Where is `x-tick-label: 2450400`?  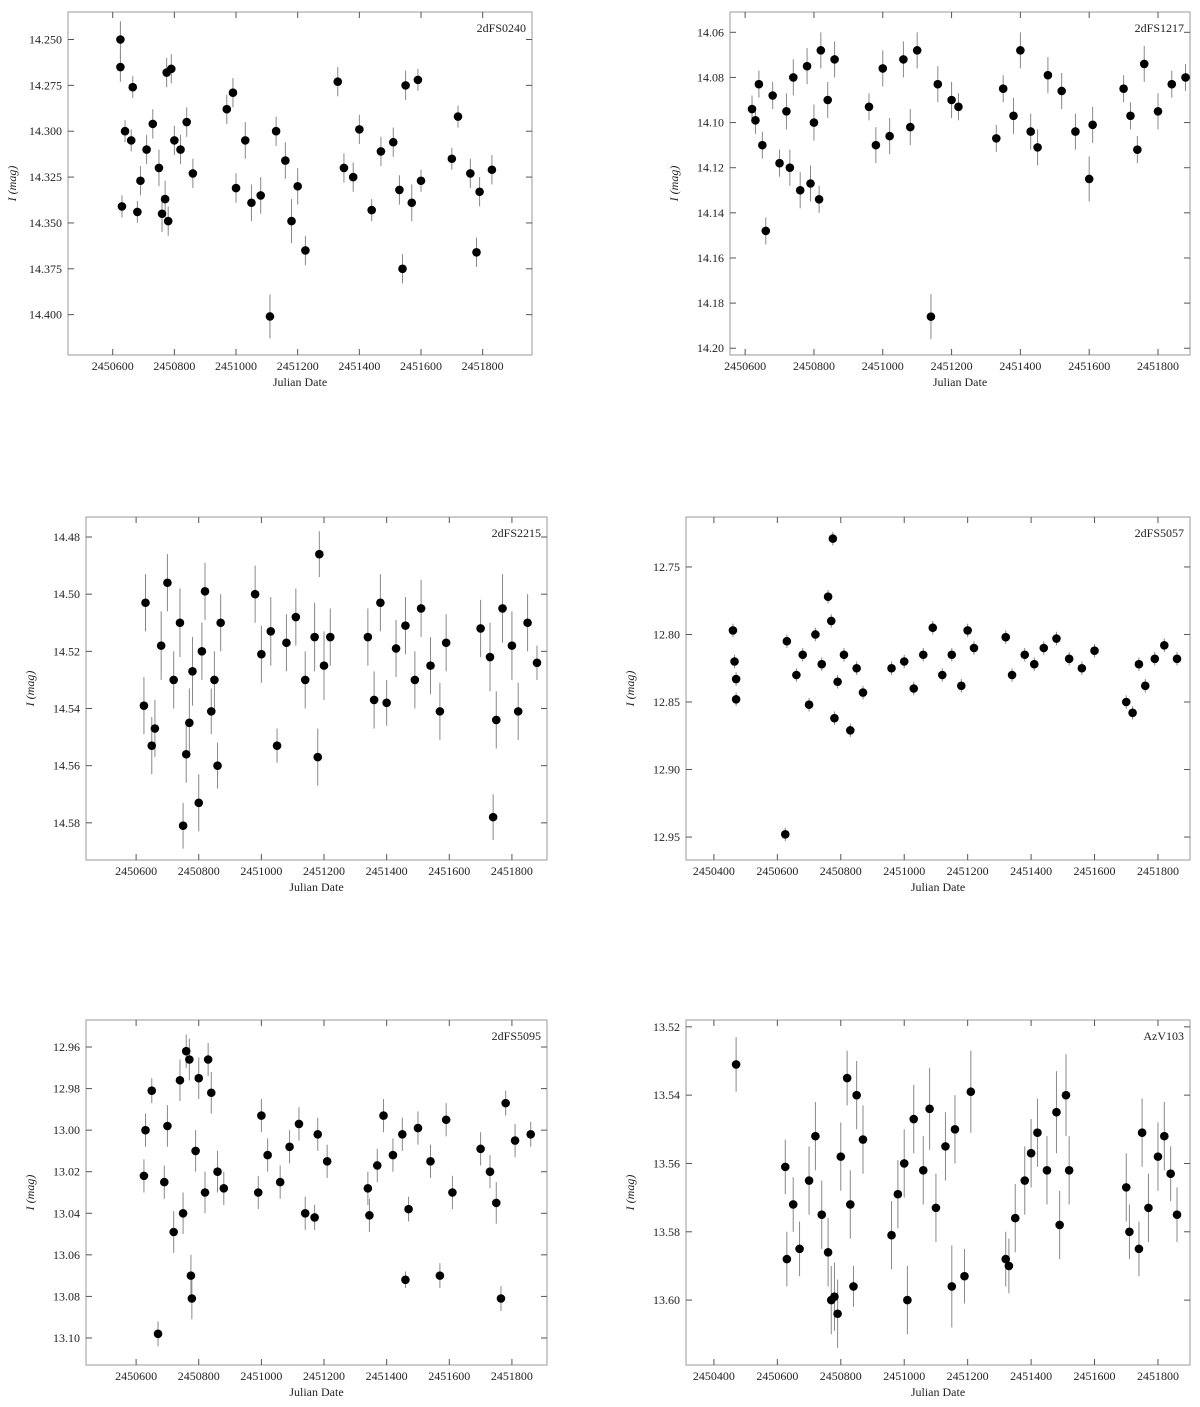 x-tick-label: 2450400 is located at coordinates (714, 1376).